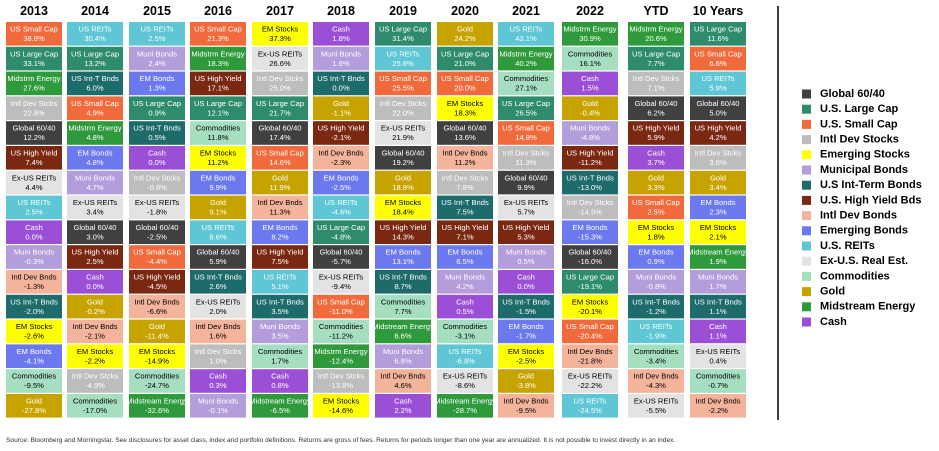 The image size is (939, 451). What do you see at coordinates (34, 38) in the screenshot?
I see `cell-value: 38.8%` at bounding box center [34, 38].